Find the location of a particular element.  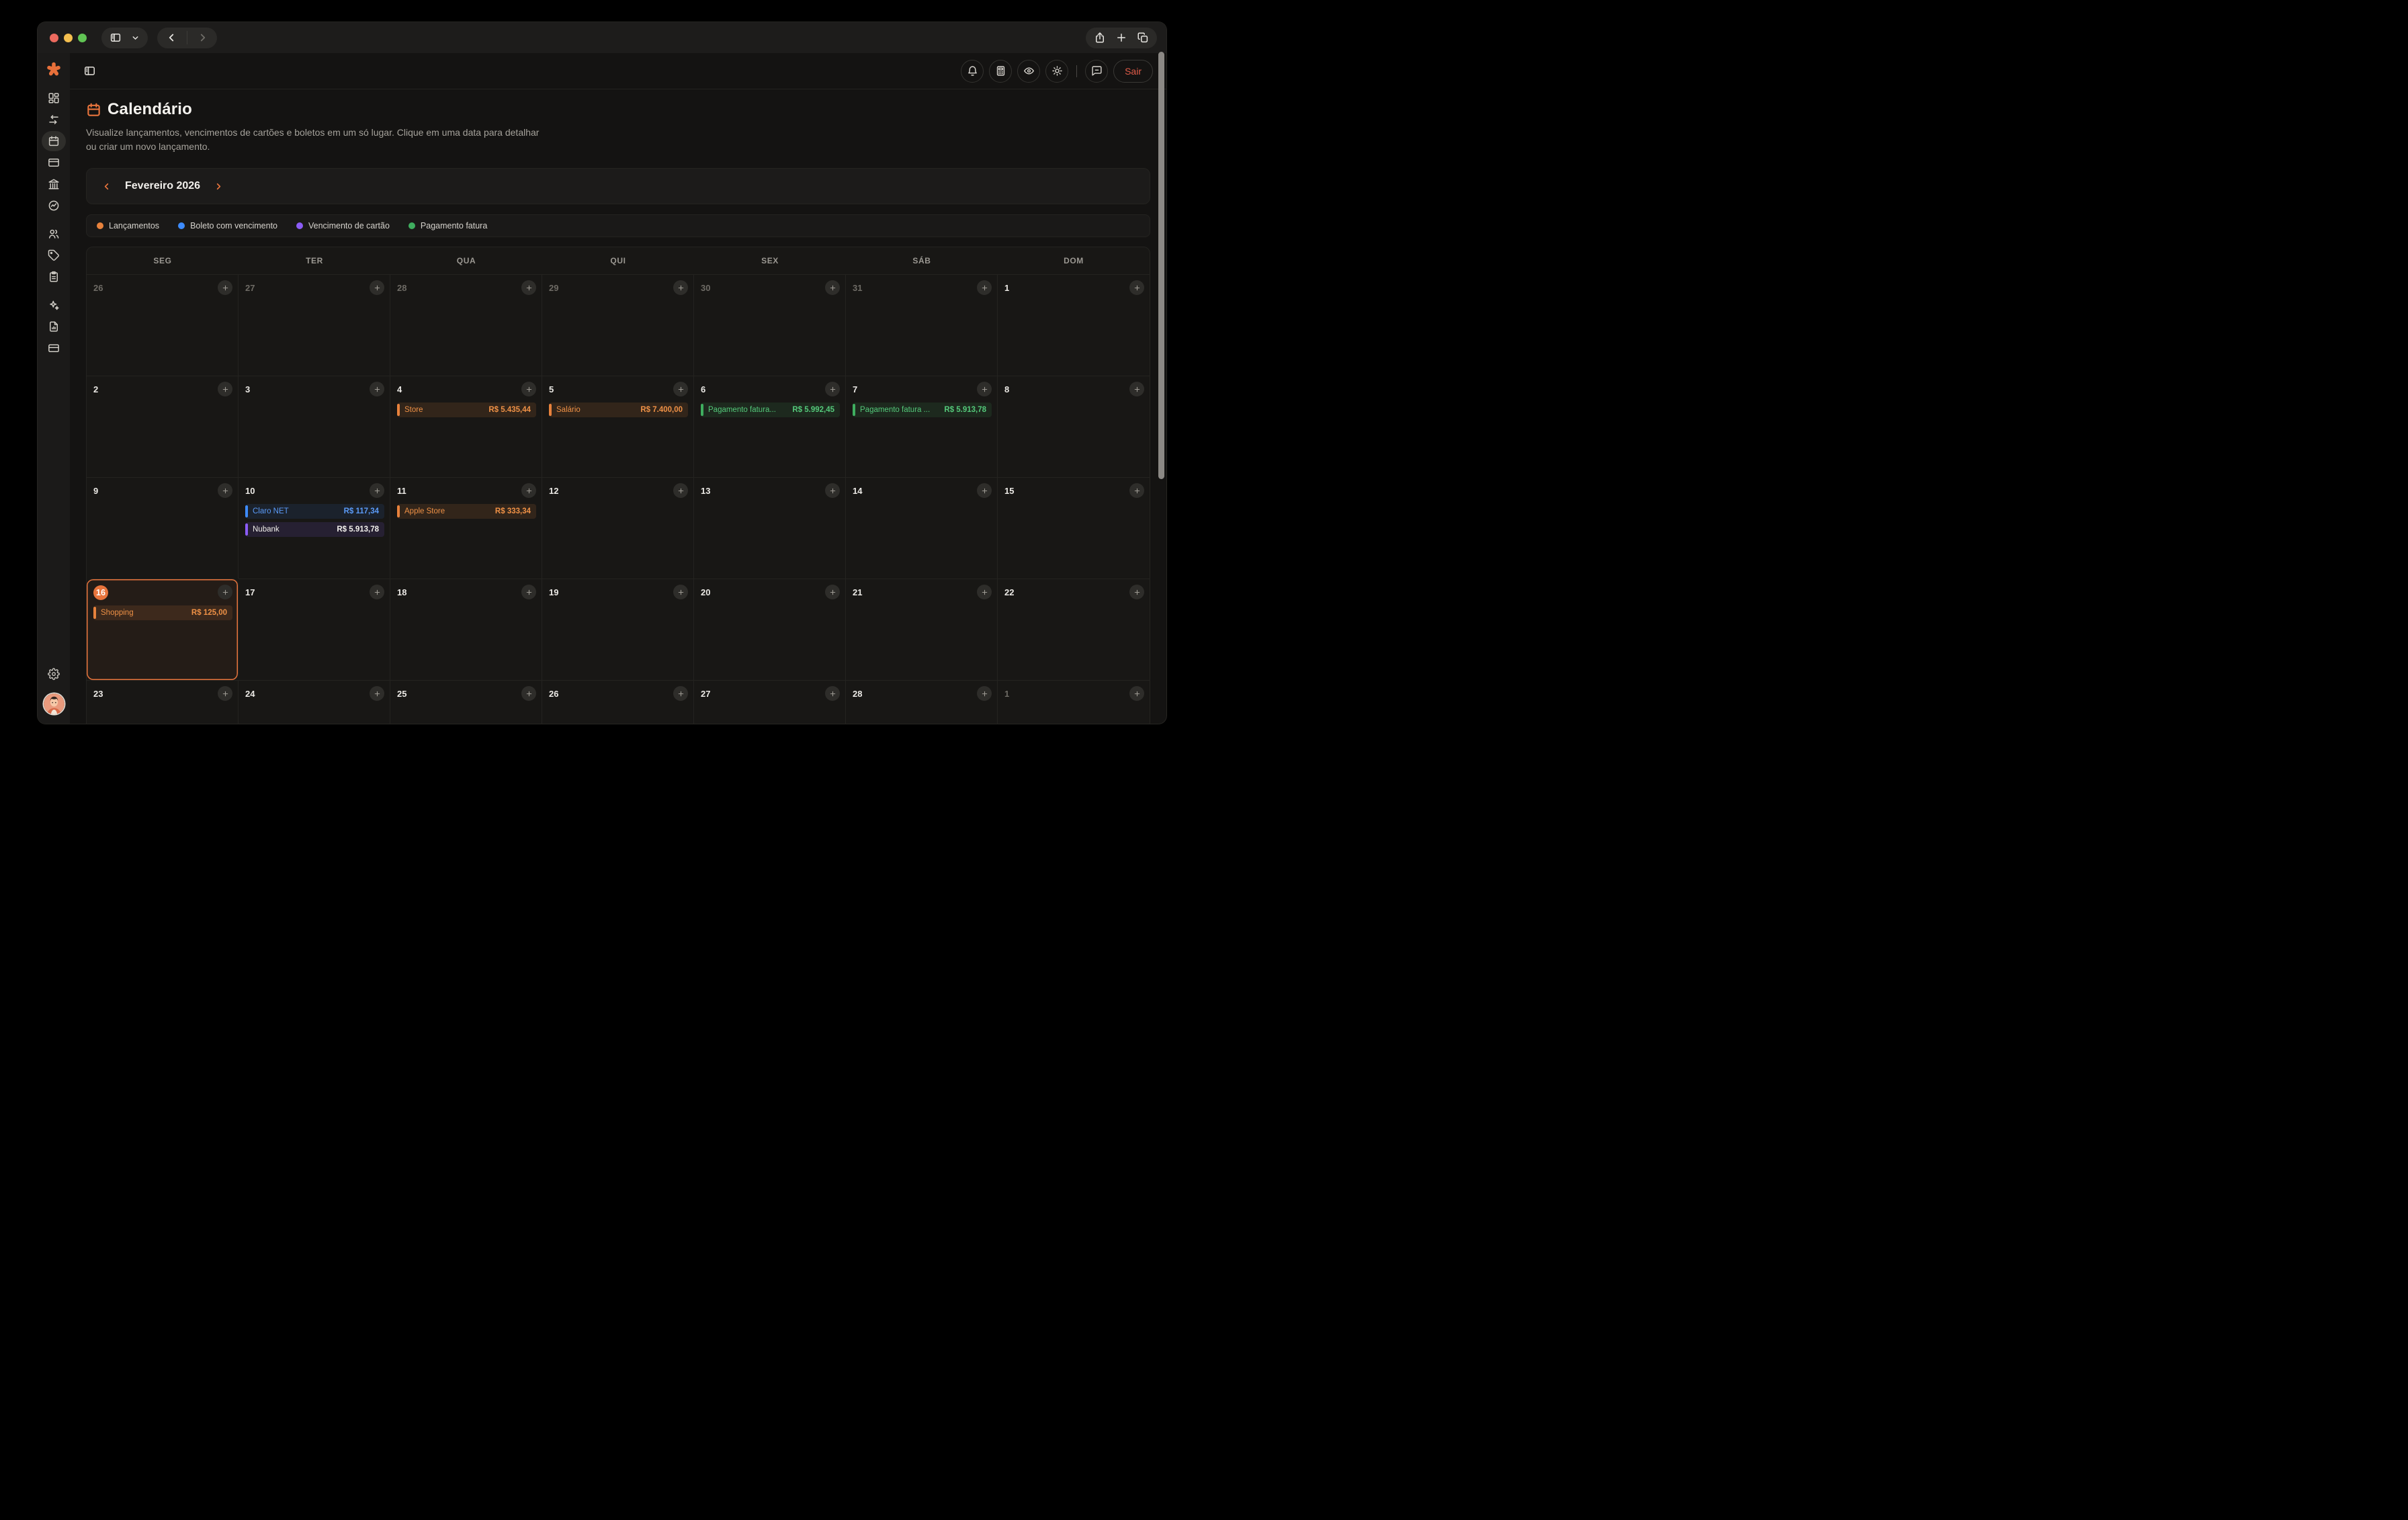

day-cell: 18 is located at coordinates (466, 630).